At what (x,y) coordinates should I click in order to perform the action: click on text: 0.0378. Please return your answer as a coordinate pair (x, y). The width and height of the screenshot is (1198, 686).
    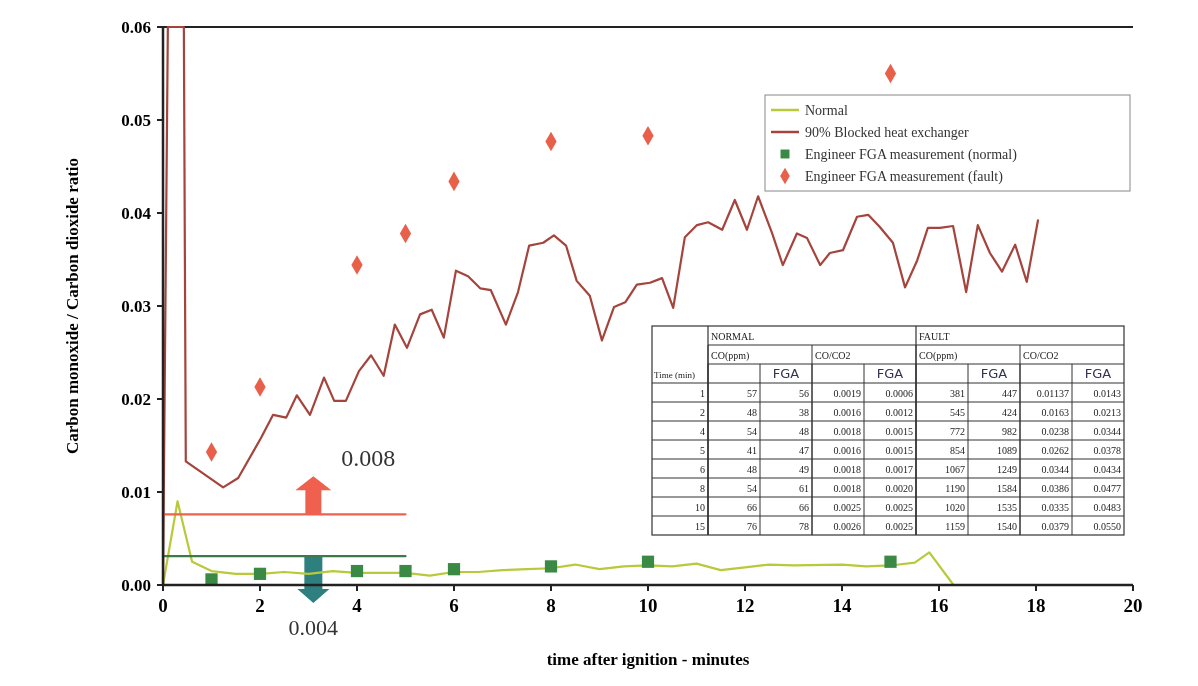
    Looking at the image, I should click on (1107, 450).